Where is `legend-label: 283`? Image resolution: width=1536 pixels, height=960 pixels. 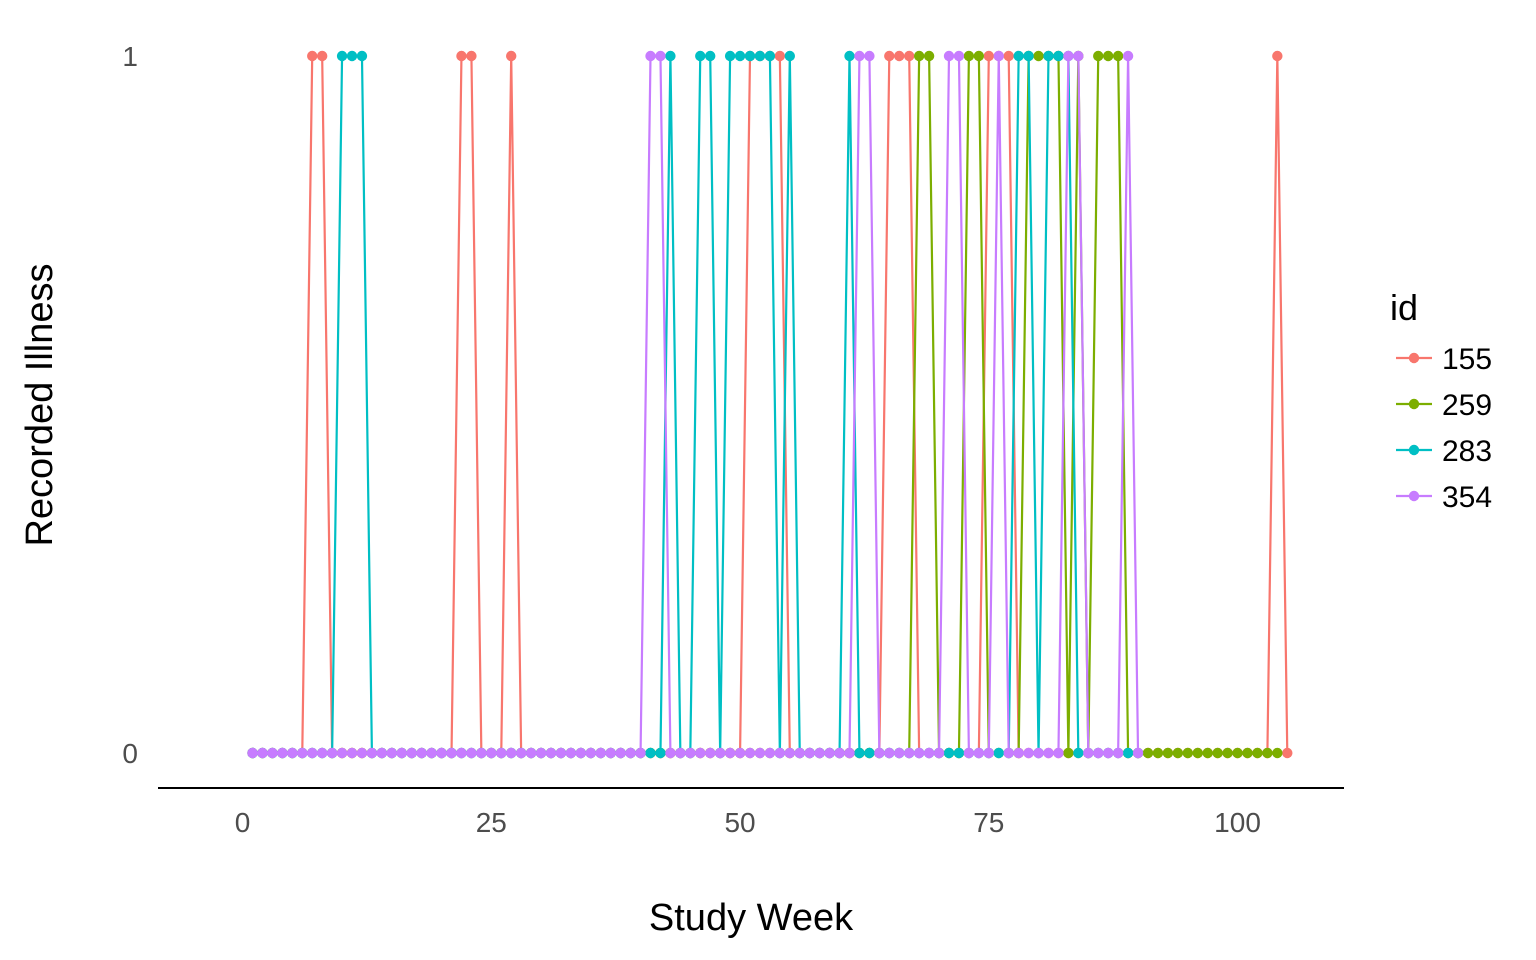
legend-label: 283 is located at coordinates (1467, 451).